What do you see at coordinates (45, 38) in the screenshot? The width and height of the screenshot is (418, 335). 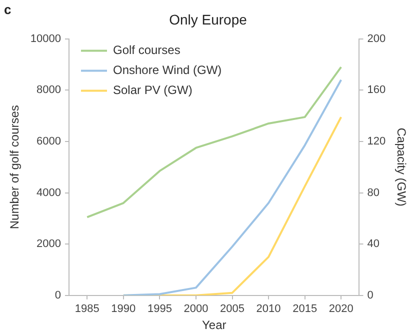 I see `y-tick-label: 10000` at bounding box center [45, 38].